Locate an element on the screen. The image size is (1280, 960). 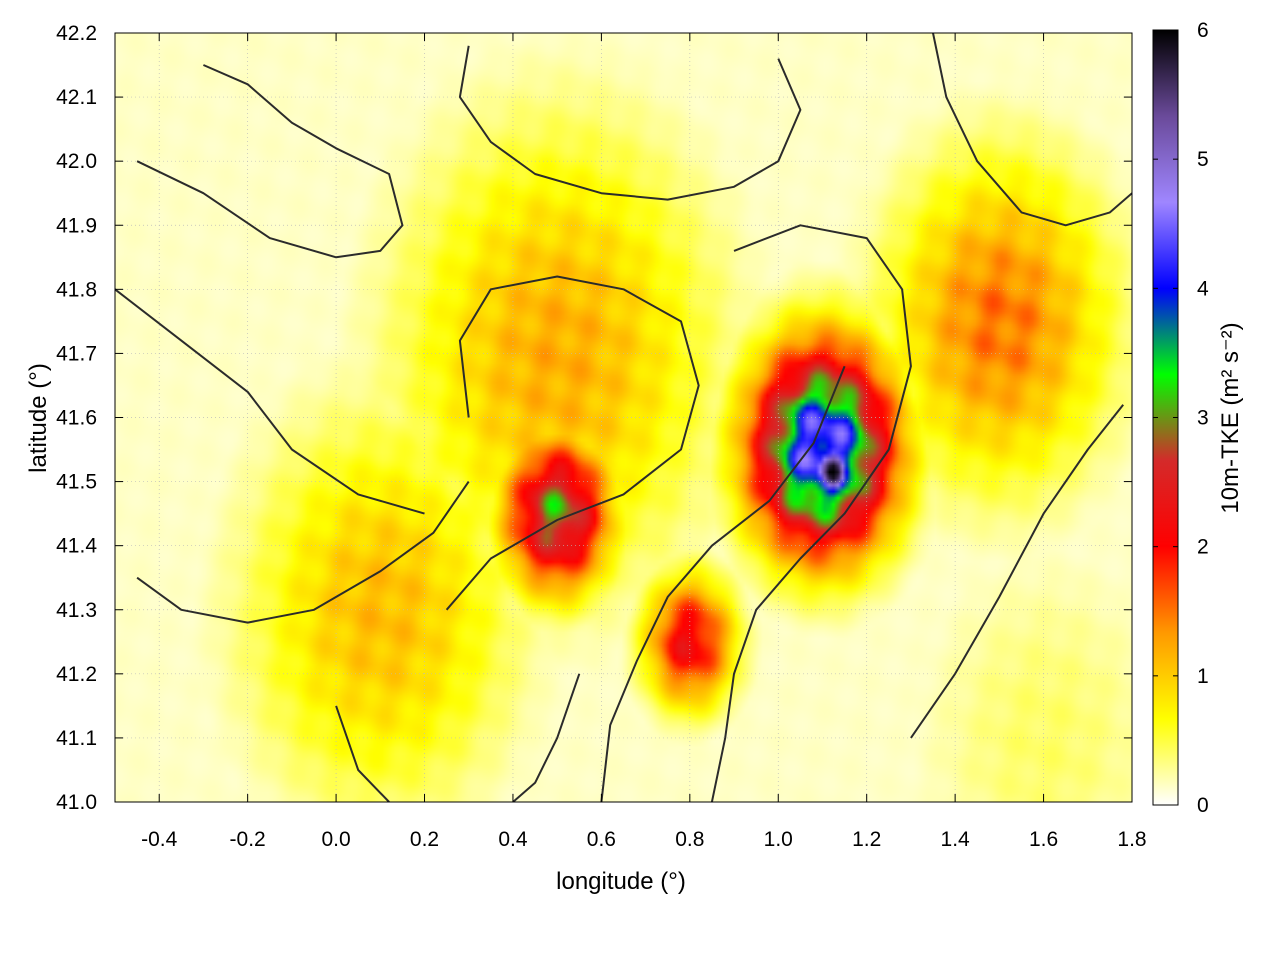
x-tick-label: 1.2 is located at coordinates (866, 839).